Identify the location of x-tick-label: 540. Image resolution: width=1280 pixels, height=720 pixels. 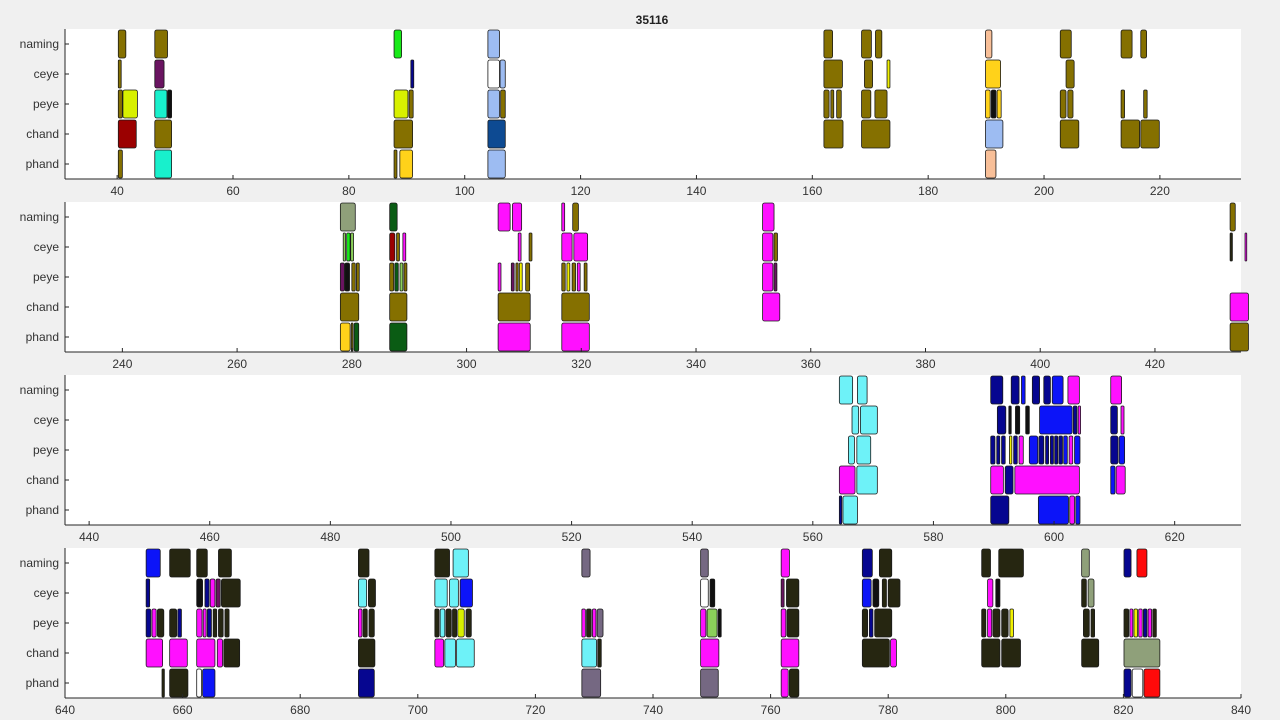
(692, 537).